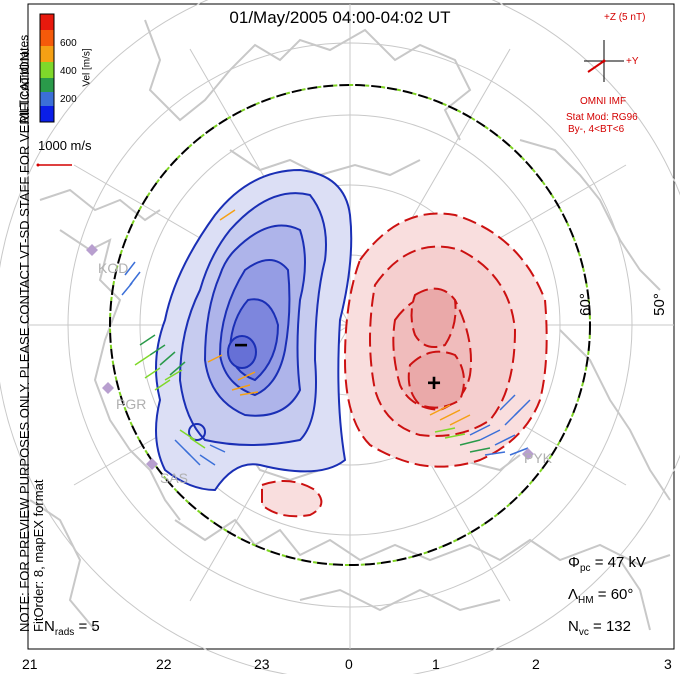 The height and width of the screenshot is (674, 680). Describe the element at coordinates (87, 67) in the screenshot. I see `colorbar-label: Vel [m/s]` at that location.